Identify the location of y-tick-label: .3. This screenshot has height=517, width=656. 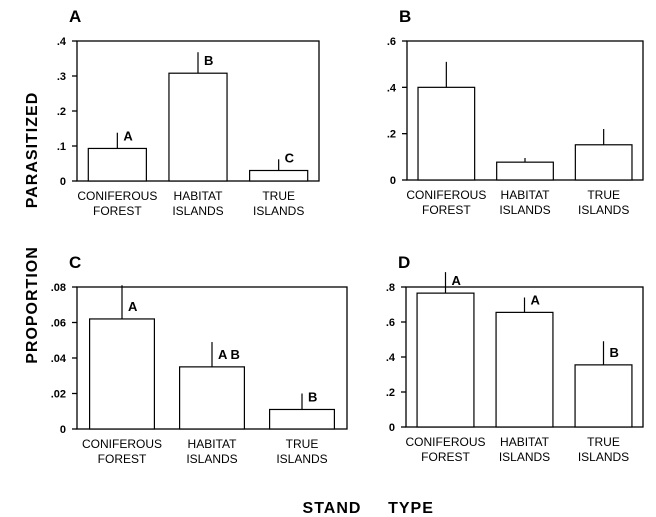
(61, 77).